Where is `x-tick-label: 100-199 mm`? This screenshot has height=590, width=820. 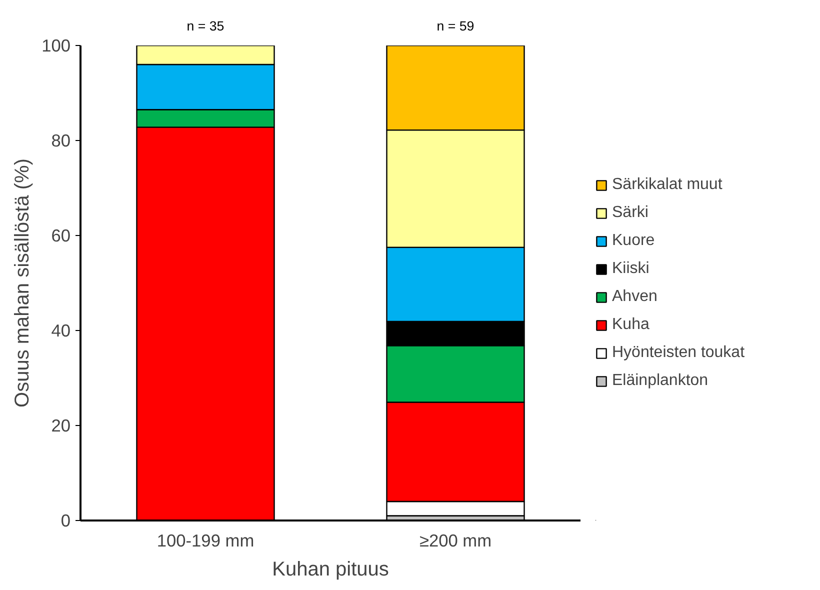
x-tick-label: 100-199 mm is located at coordinates (205, 540).